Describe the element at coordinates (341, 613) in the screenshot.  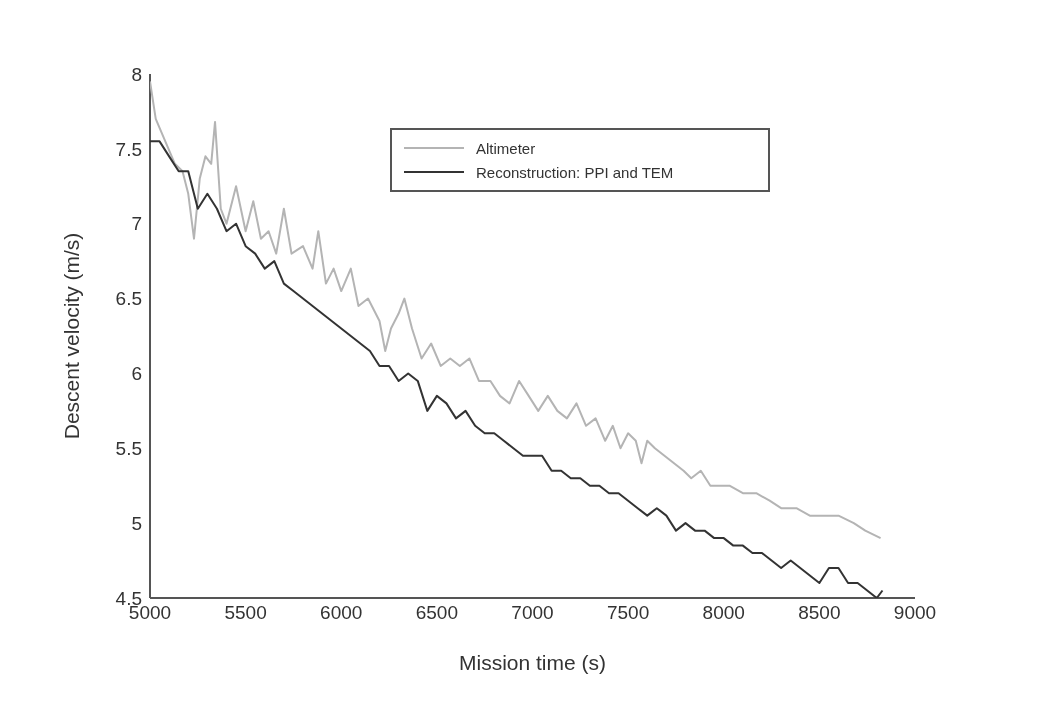
I see `x-tick-label: 6000` at that location.